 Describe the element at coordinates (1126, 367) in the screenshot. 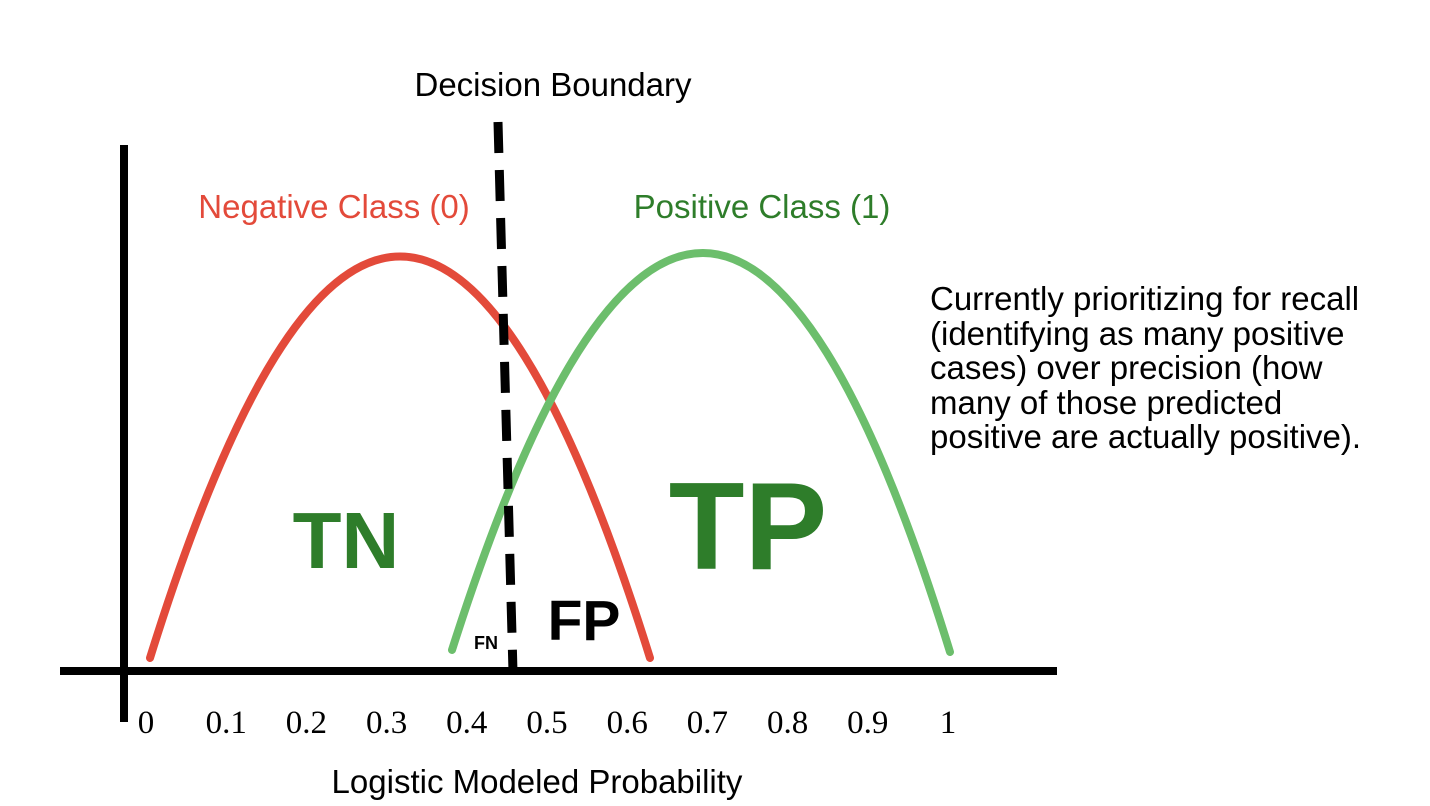

I see `note-line: cases) over precision (how` at that location.